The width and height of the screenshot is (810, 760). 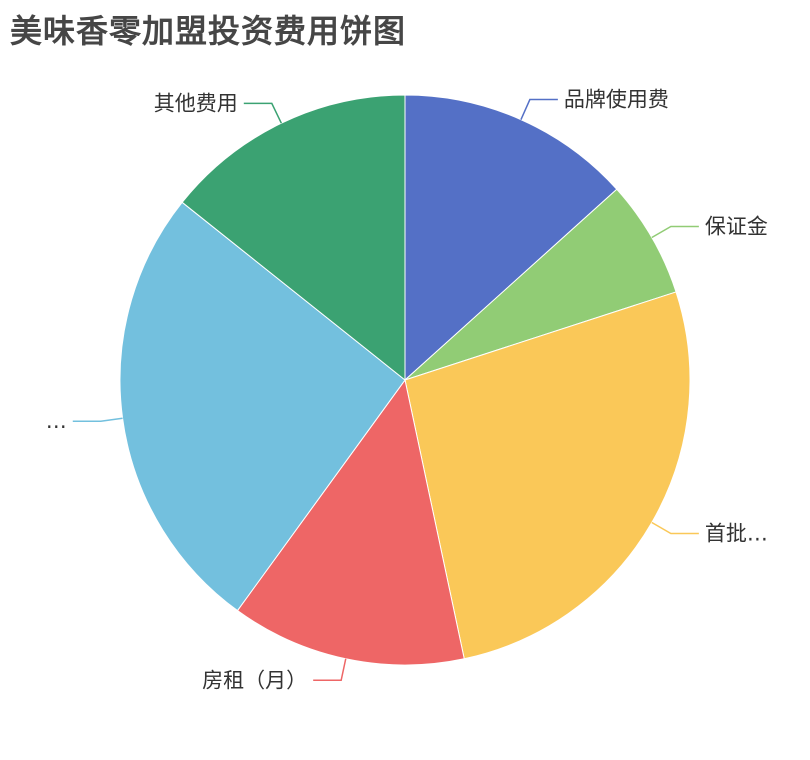 What do you see at coordinates (736, 227) in the screenshot?
I see `slice-label-2: 保证金` at bounding box center [736, 227].